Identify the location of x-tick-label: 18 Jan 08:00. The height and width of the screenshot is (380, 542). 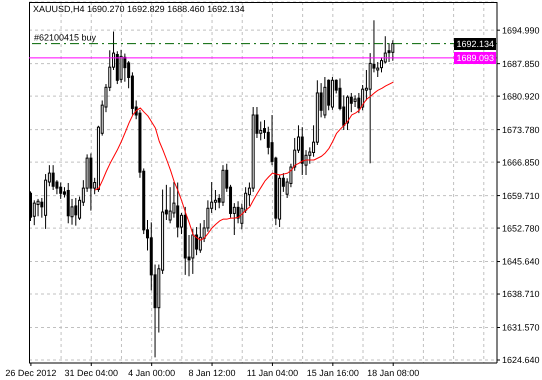
(393, 373).